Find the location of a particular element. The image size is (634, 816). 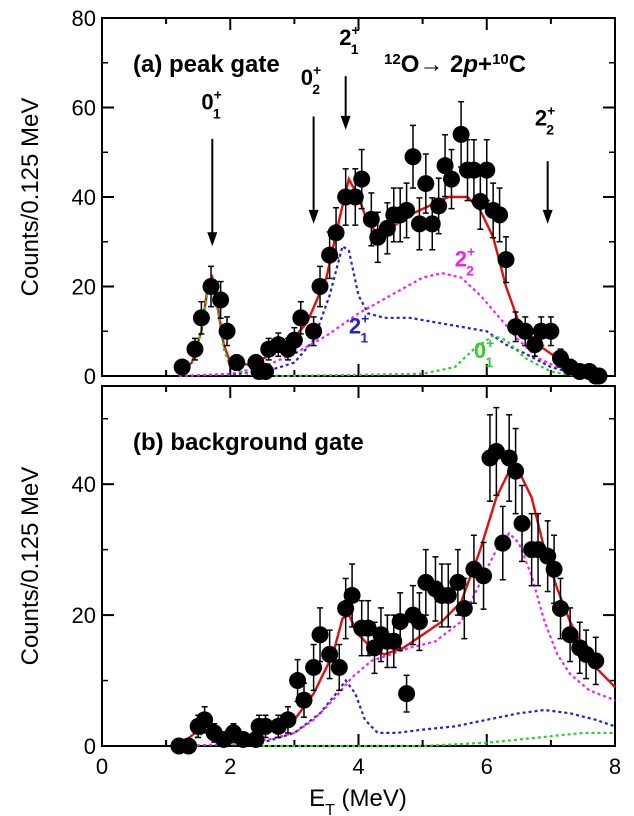

state-label-base: 0 is located at coordinates (207, 102).